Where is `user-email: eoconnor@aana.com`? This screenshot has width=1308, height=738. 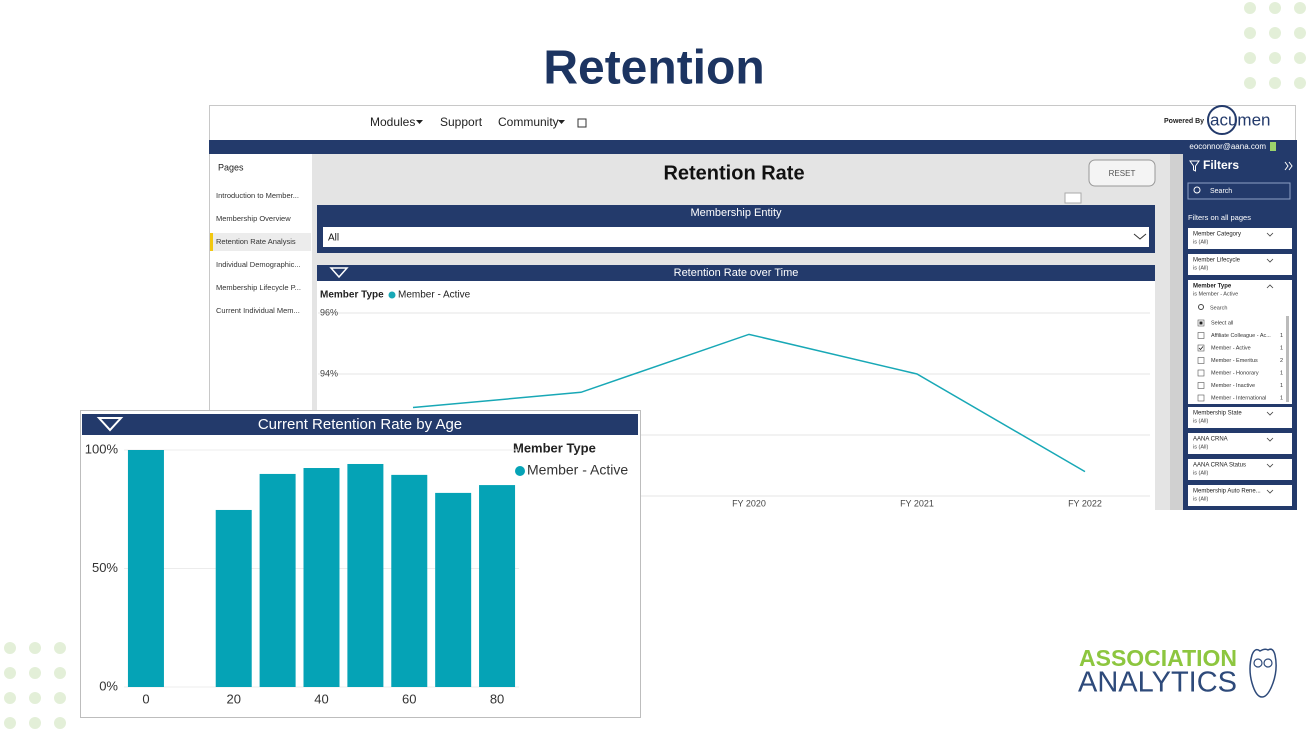
user-email: eoconnor@aana.com is located at coordinates (1227, 146).